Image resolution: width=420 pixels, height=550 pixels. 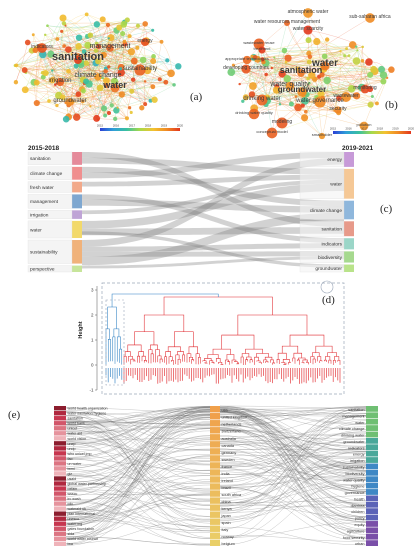 What do you see at coordinates (232, 495) in the screenshot?
I see `sankey-middle-label: south africa` at bounding box center [232, 495].